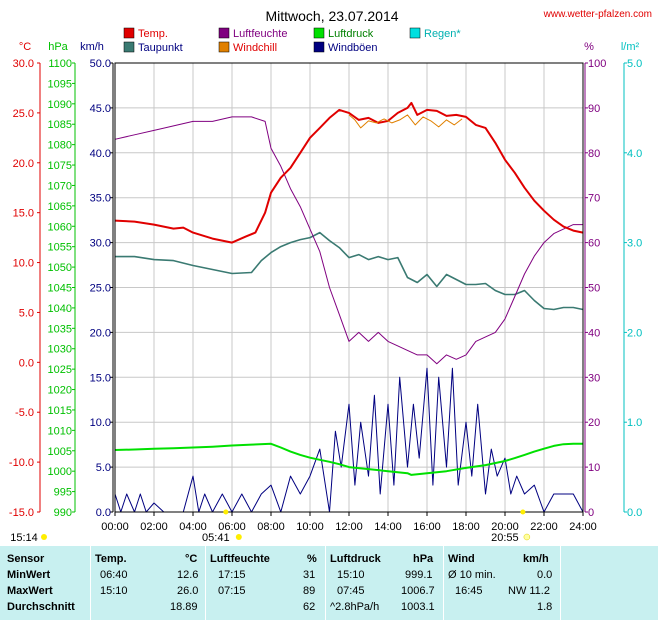  I want to click on stats-temp-max: 26.0, so click(188, 591).